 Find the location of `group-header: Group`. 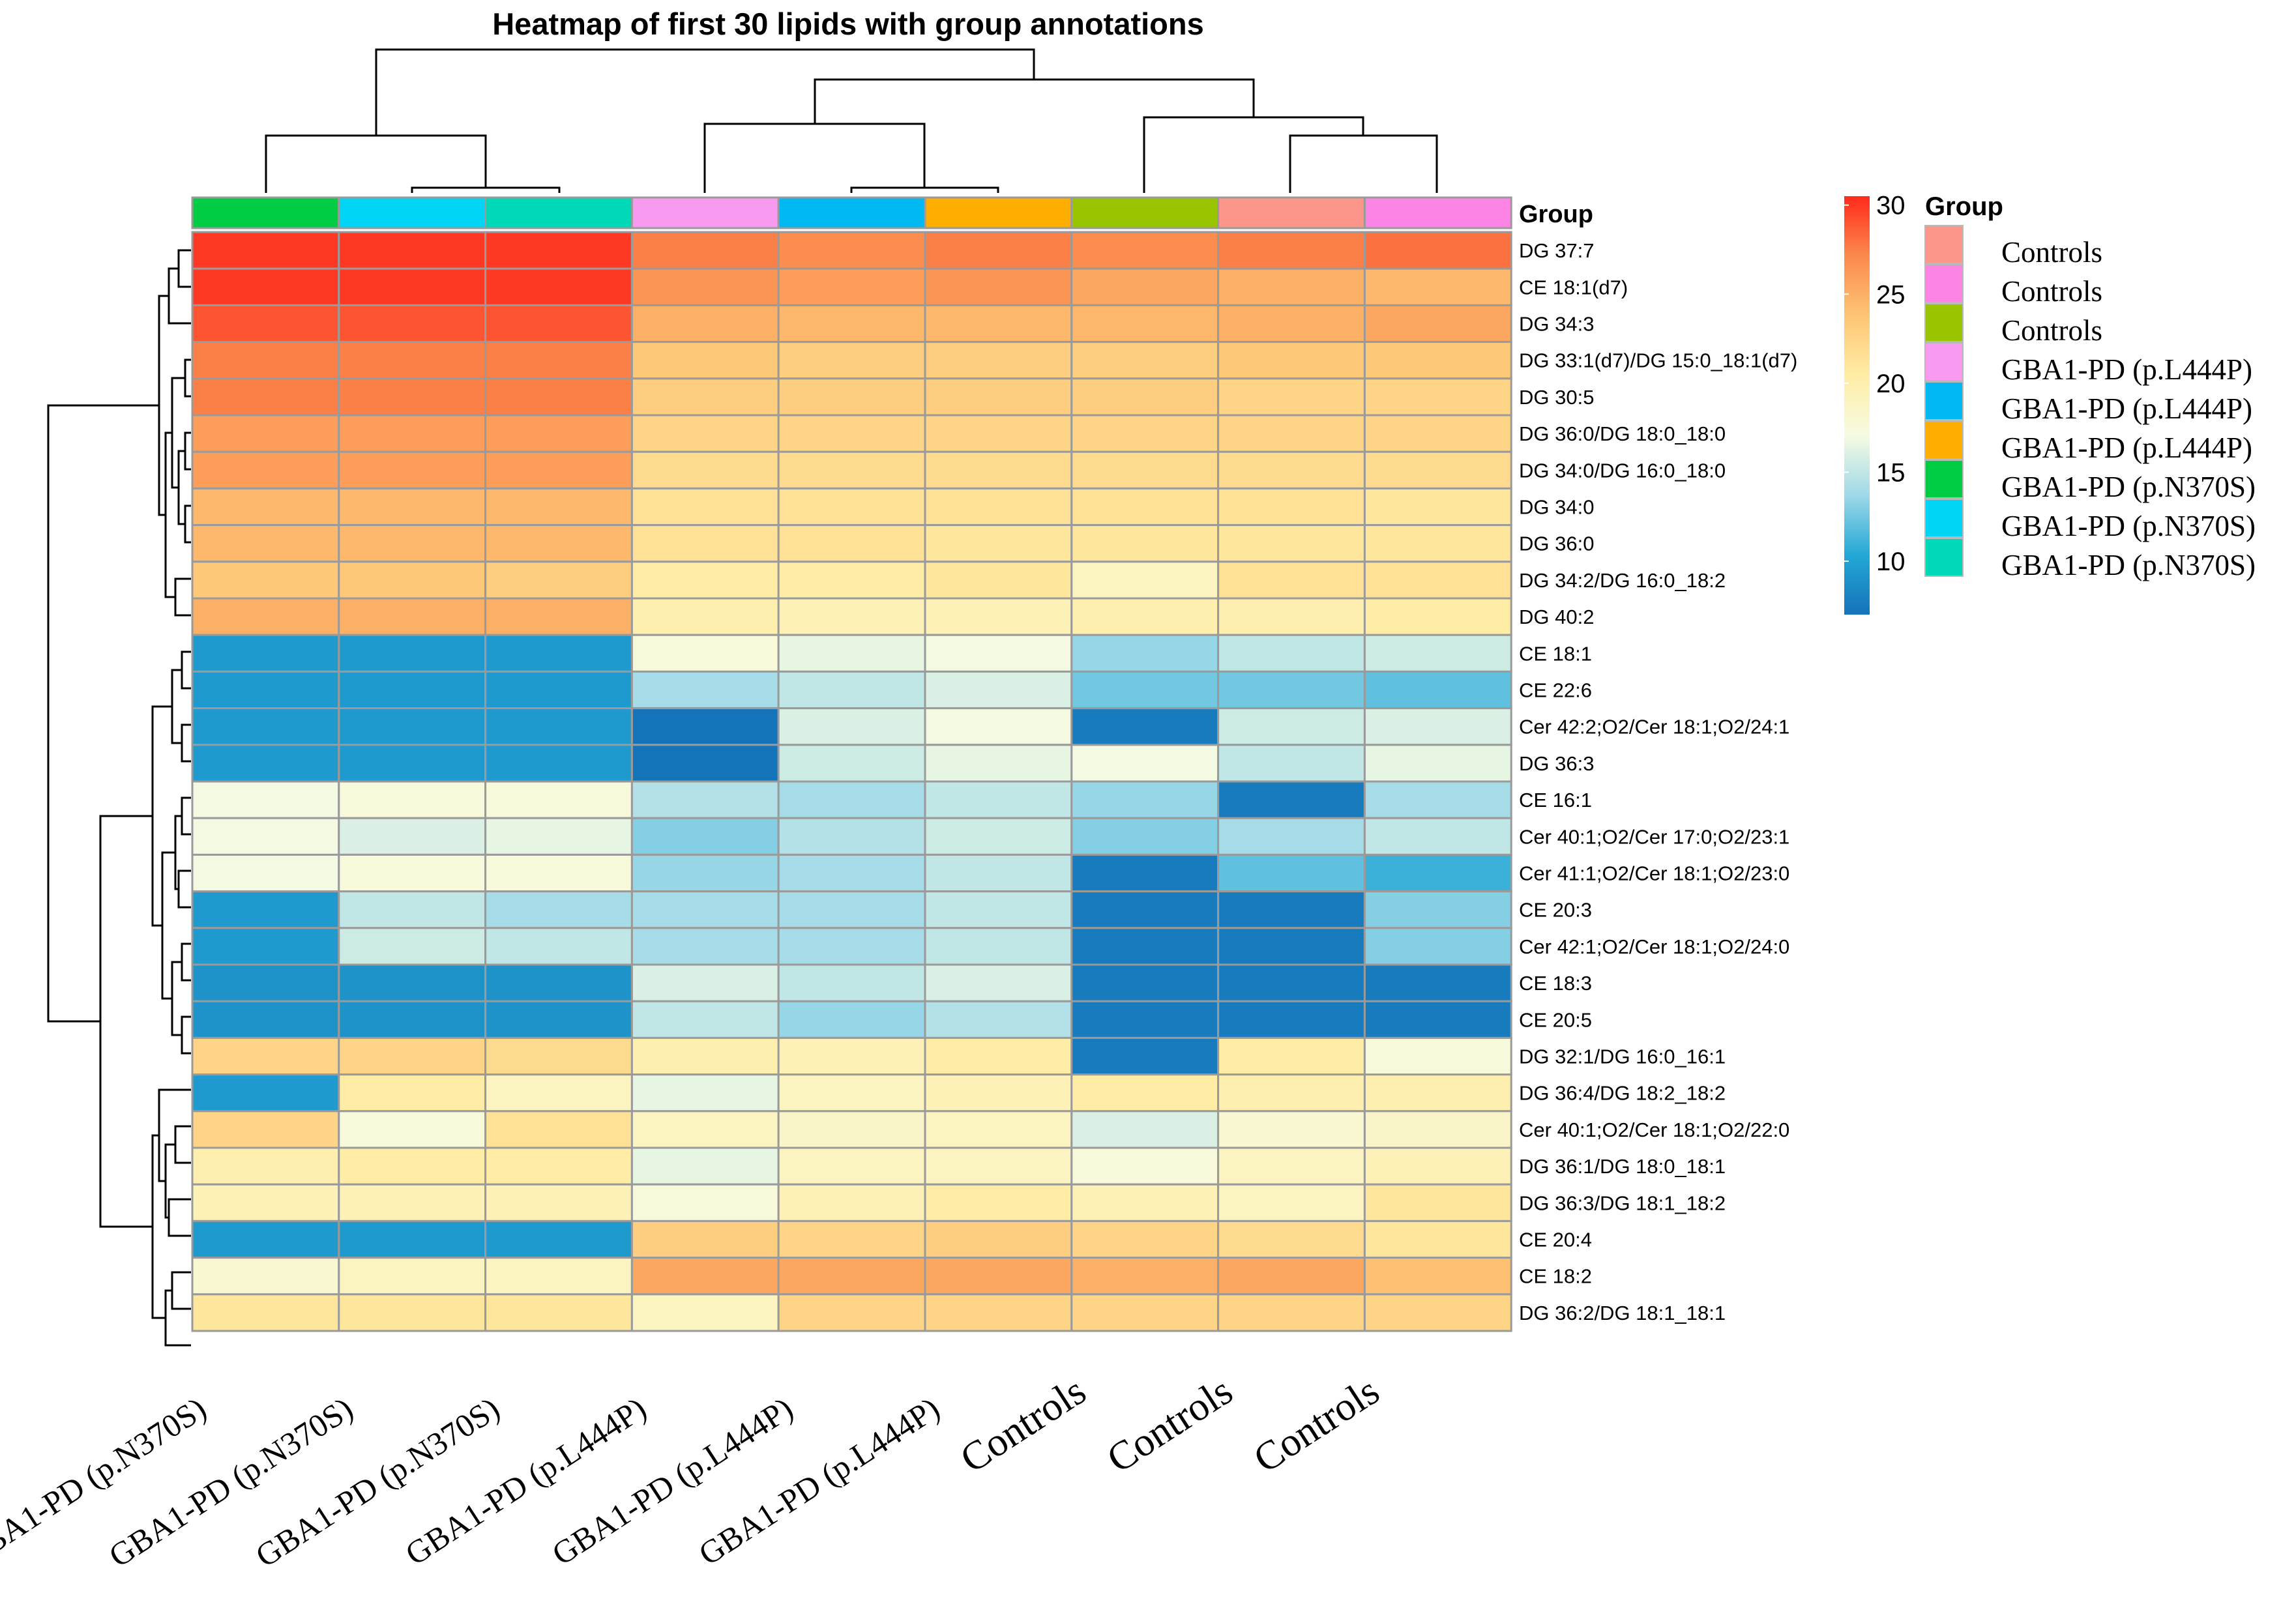

group-header: Group is located at coordinates (1556, 214).